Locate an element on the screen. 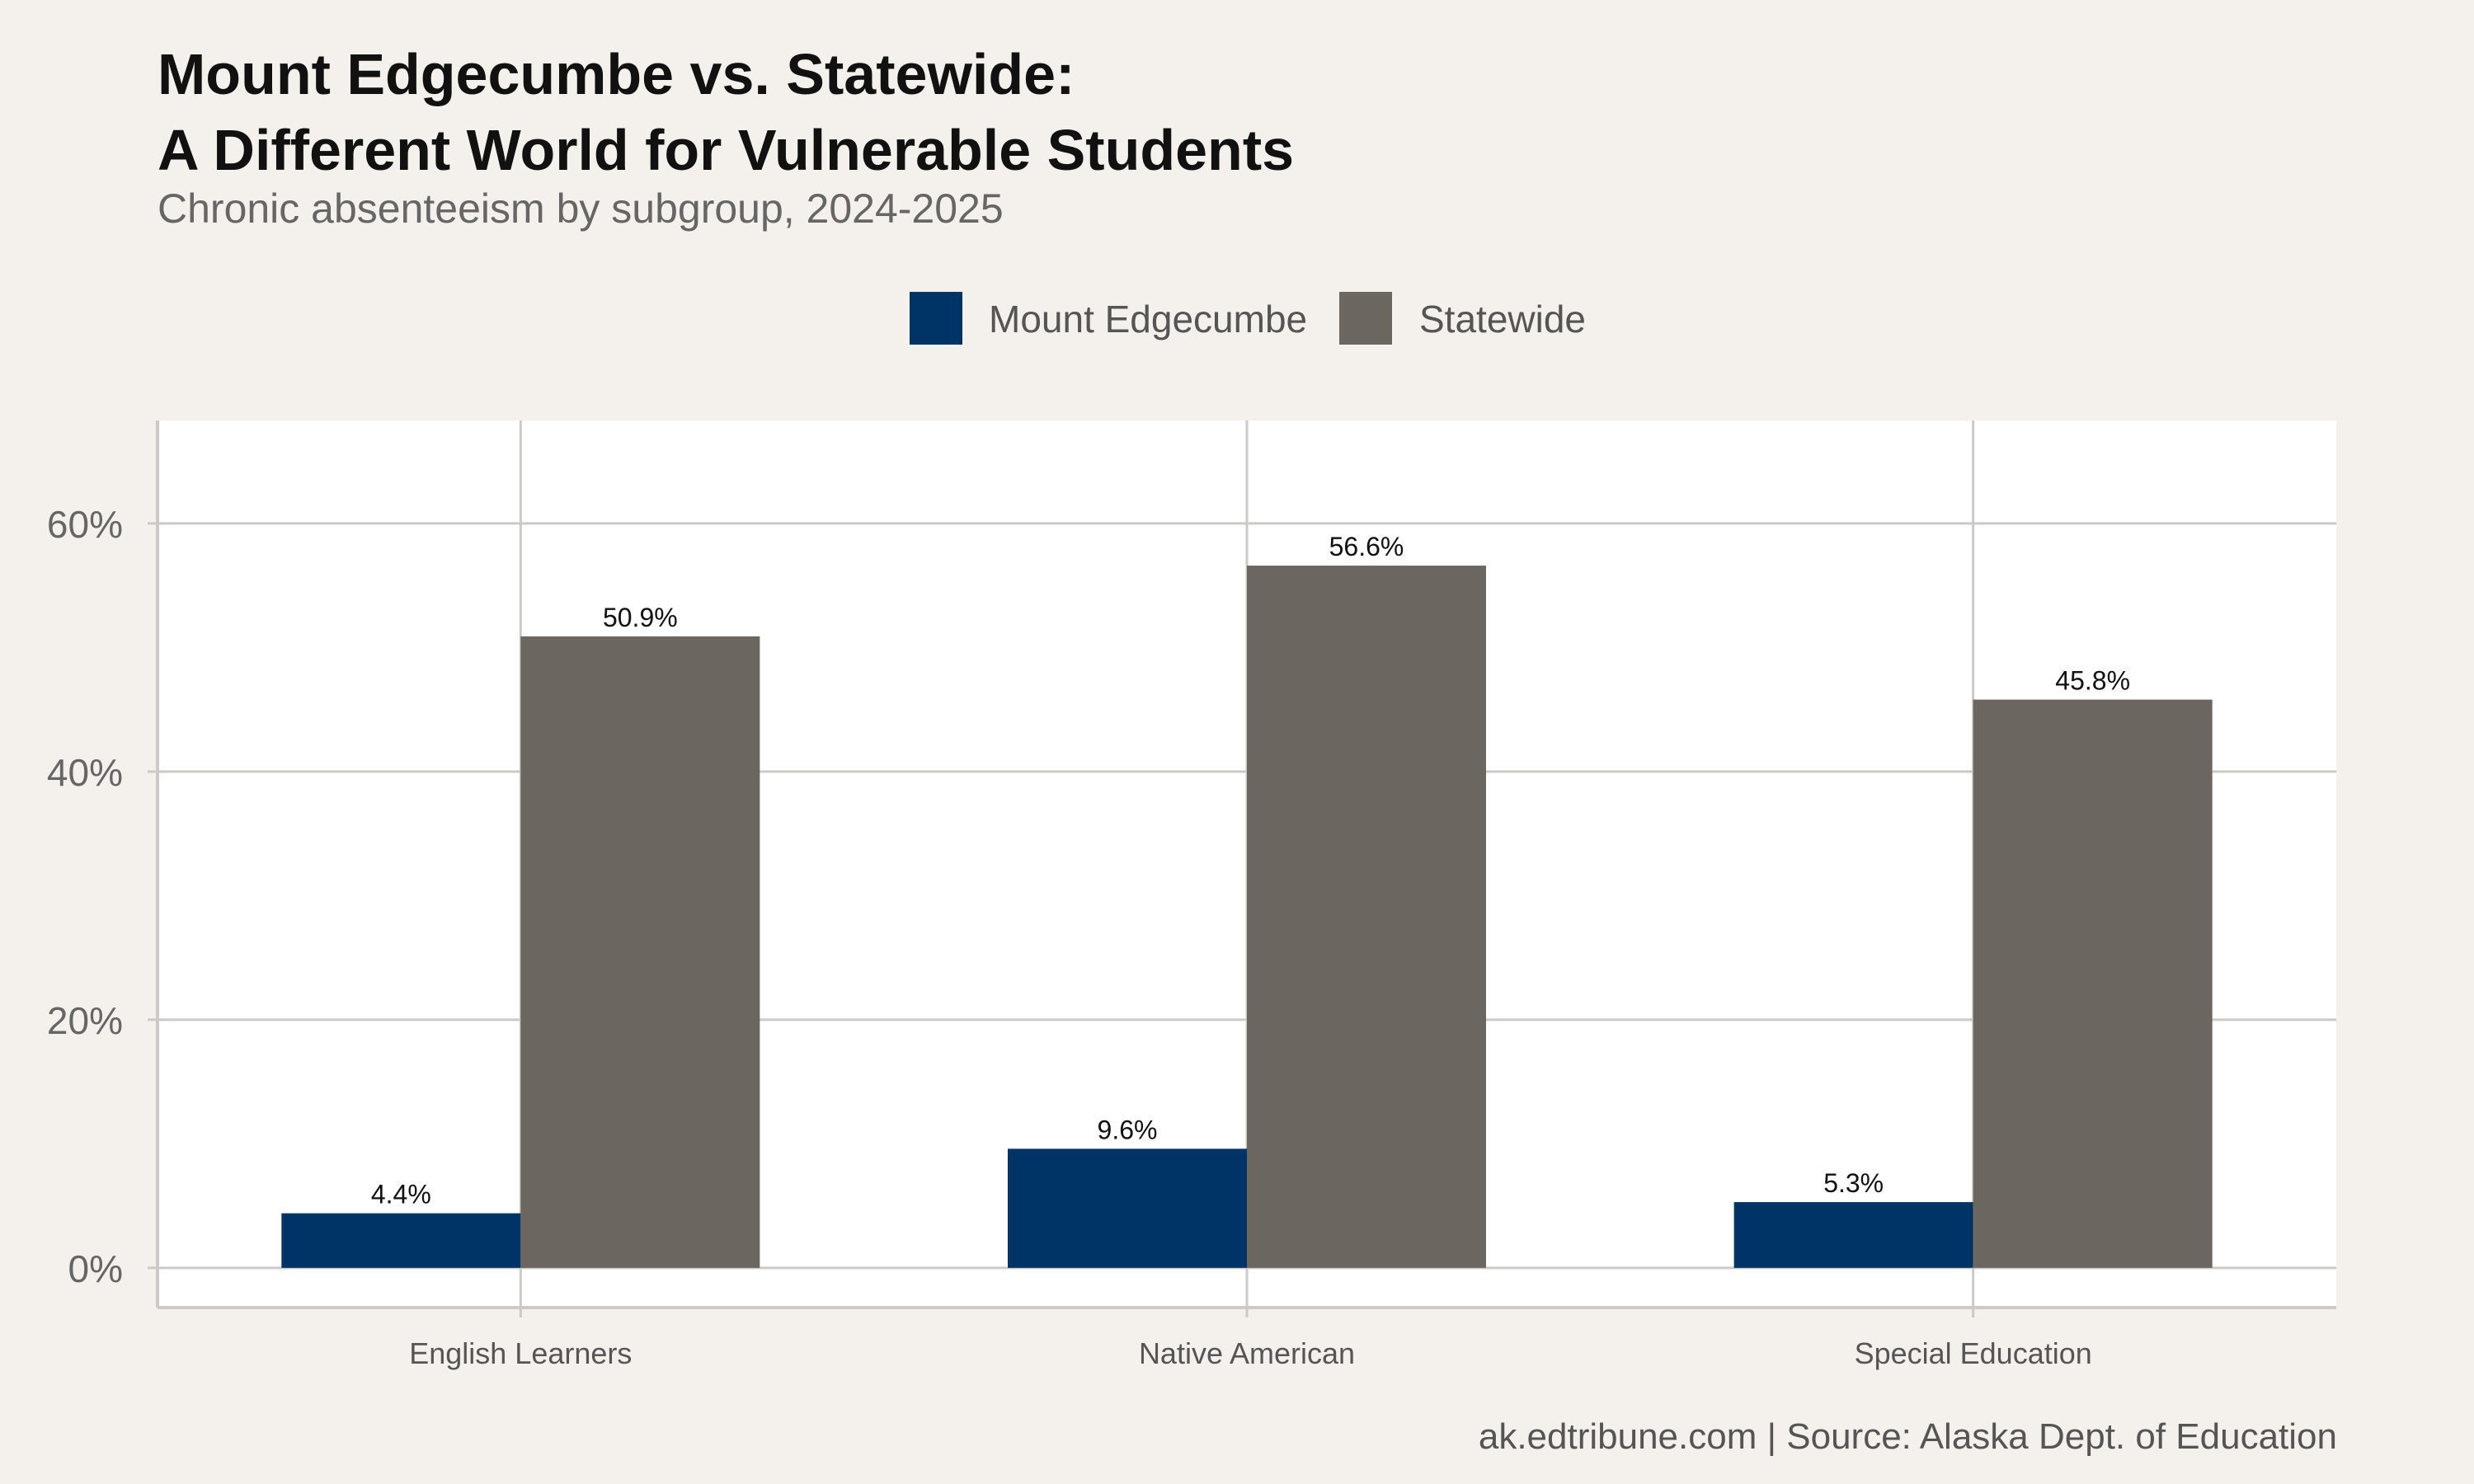 The image size is (2474, 1484). y-tick-label: 60% is located at coordinates (85, 524).